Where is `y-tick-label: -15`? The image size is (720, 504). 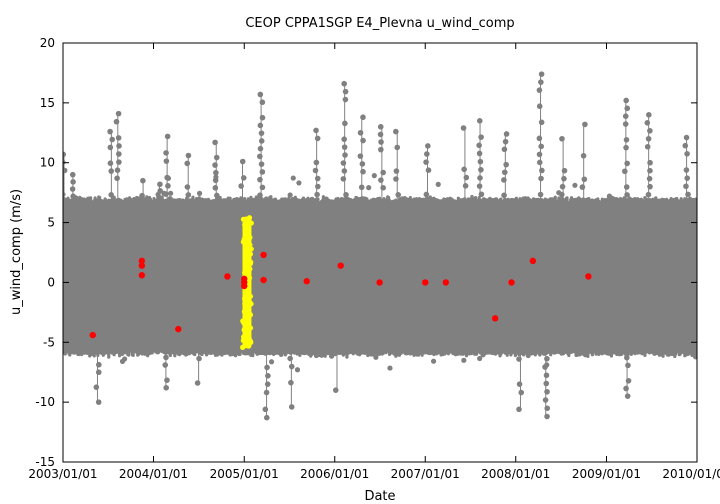 y-tick-label: -15 is located at coordinates (45, 462).